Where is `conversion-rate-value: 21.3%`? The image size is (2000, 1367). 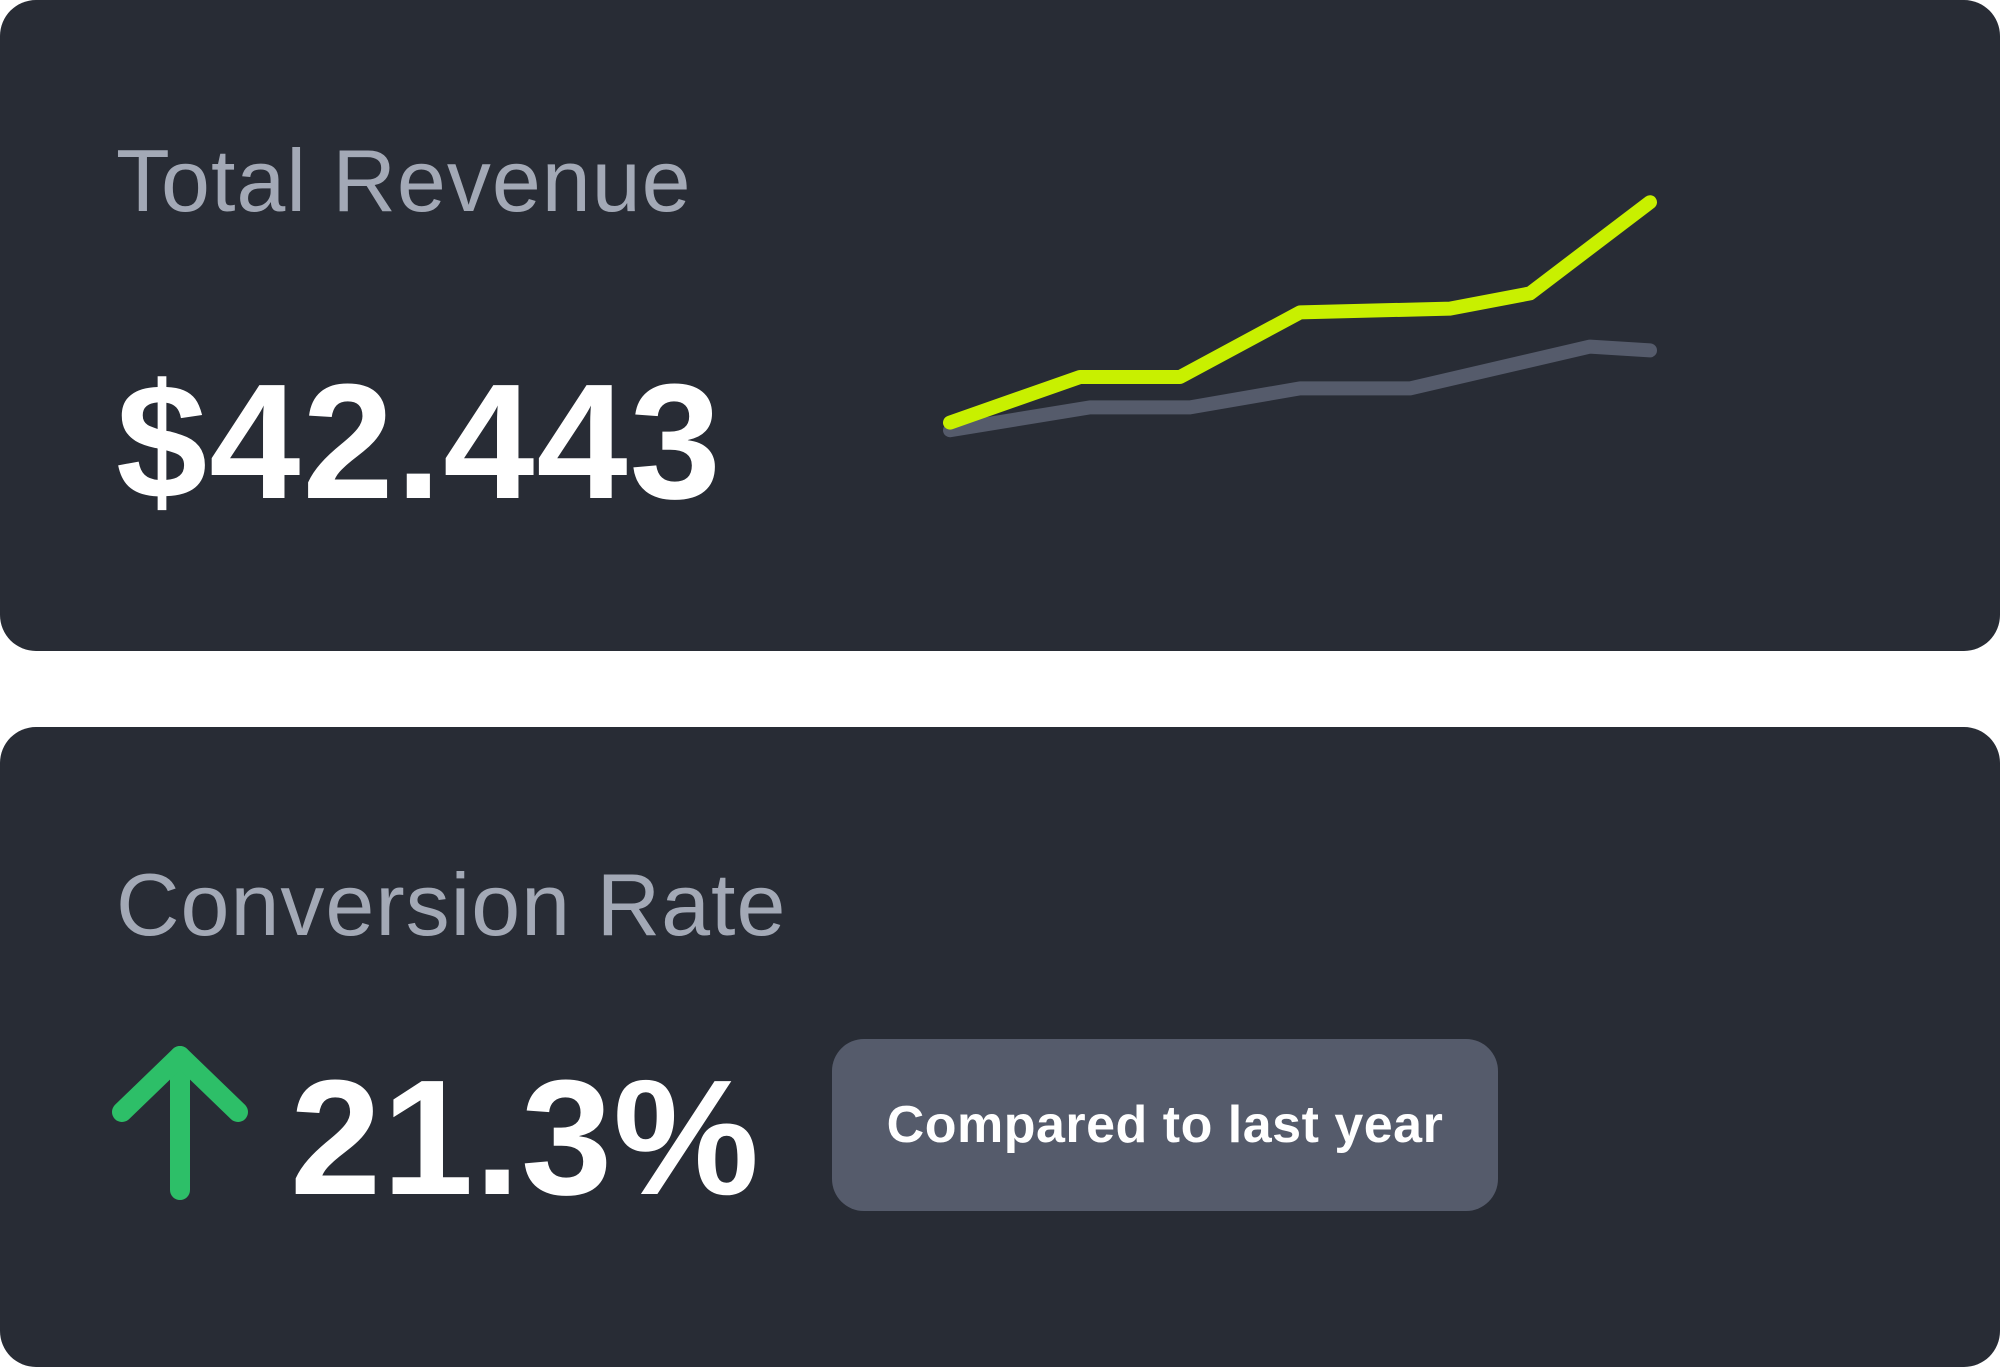 conversion-rate-value: 21.3% is located at coordinates (525, 1137).